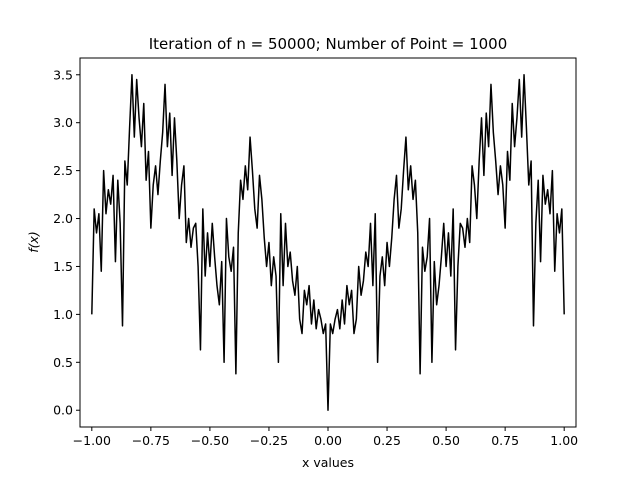 The width and height of the screenshot is (640, 479). Describe the element at coordinates (66, 242) in the screenshot. I see `y-axis: 0.0 0.5 1.0 1.5 2.0 2.5 3.0 3.5` at that location.